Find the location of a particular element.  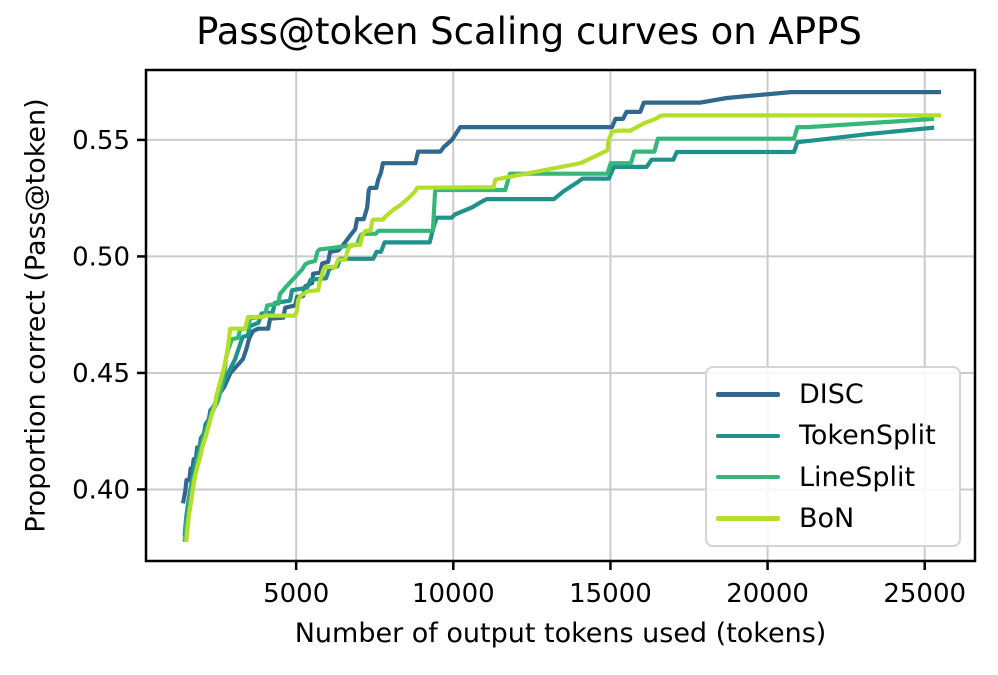

legend-item-disc: DISC is located at coordinates (837, 394).